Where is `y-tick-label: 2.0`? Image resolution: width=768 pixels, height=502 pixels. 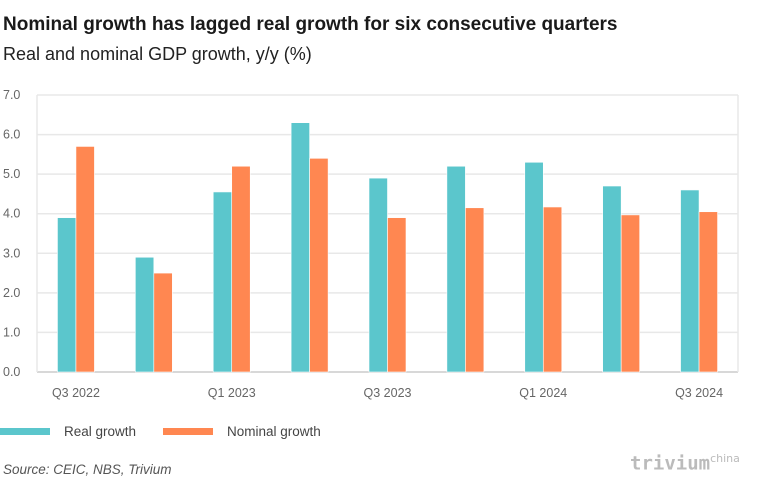 y-tick-label: 2.0 is located at coordinates (11, 293).